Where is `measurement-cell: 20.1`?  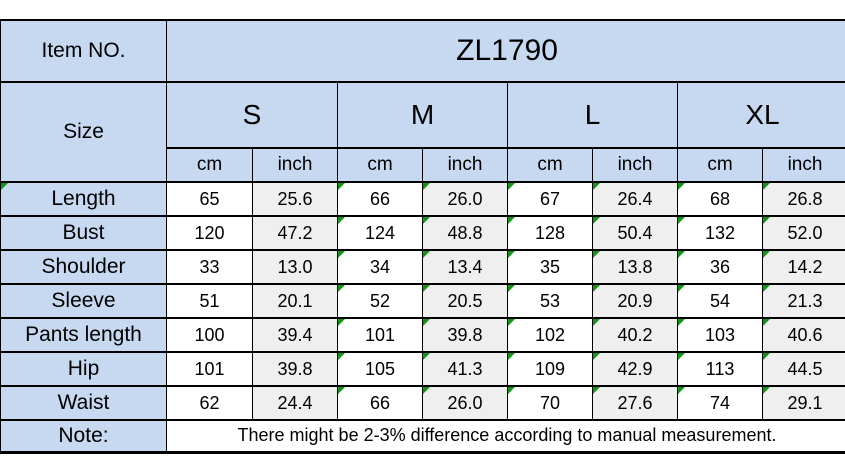
measurement-cell: 20.1 is located at coordinates (295, 301).